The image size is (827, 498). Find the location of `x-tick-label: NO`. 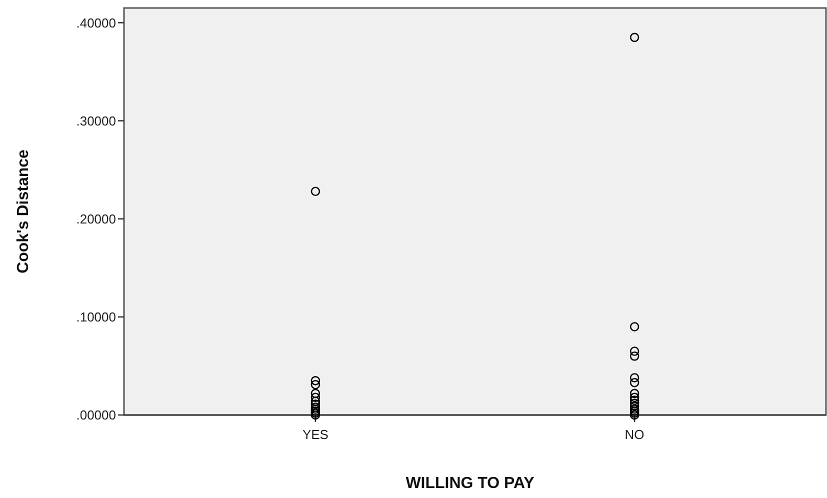

x-tick-label: NO is located at coordinates (634, 434).